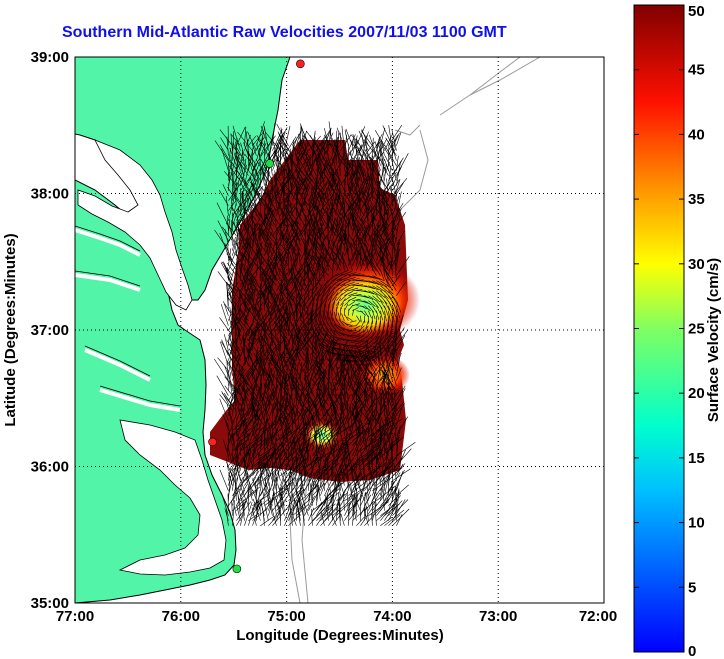 The height and width of the screenshot is (659, 724). Describe the element at coordinates (696, 70) in the screenshot. I see `colorbar-tick-label: 45` at that location.